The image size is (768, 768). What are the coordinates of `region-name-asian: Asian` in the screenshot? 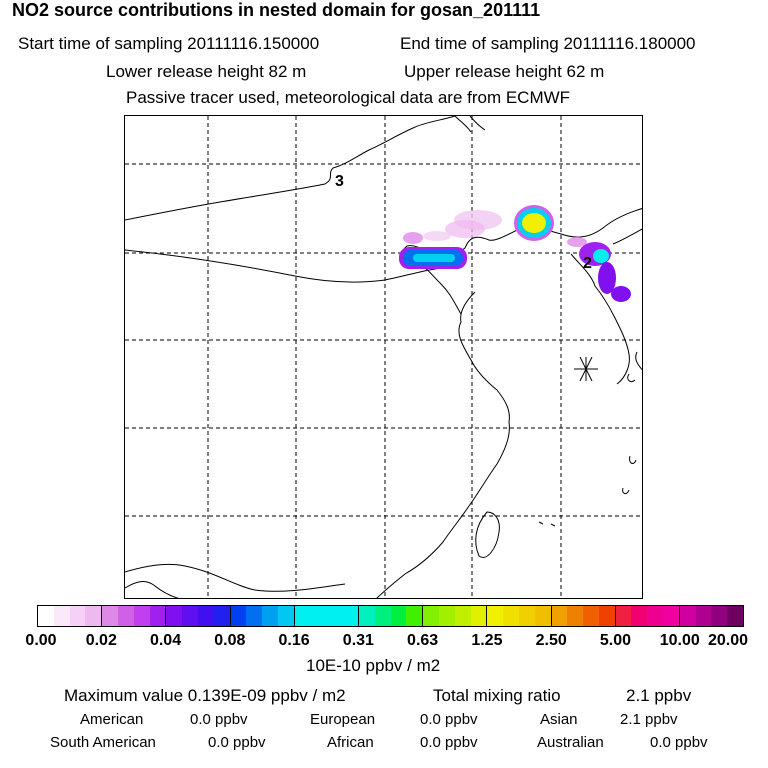 It's located at (559, 719).